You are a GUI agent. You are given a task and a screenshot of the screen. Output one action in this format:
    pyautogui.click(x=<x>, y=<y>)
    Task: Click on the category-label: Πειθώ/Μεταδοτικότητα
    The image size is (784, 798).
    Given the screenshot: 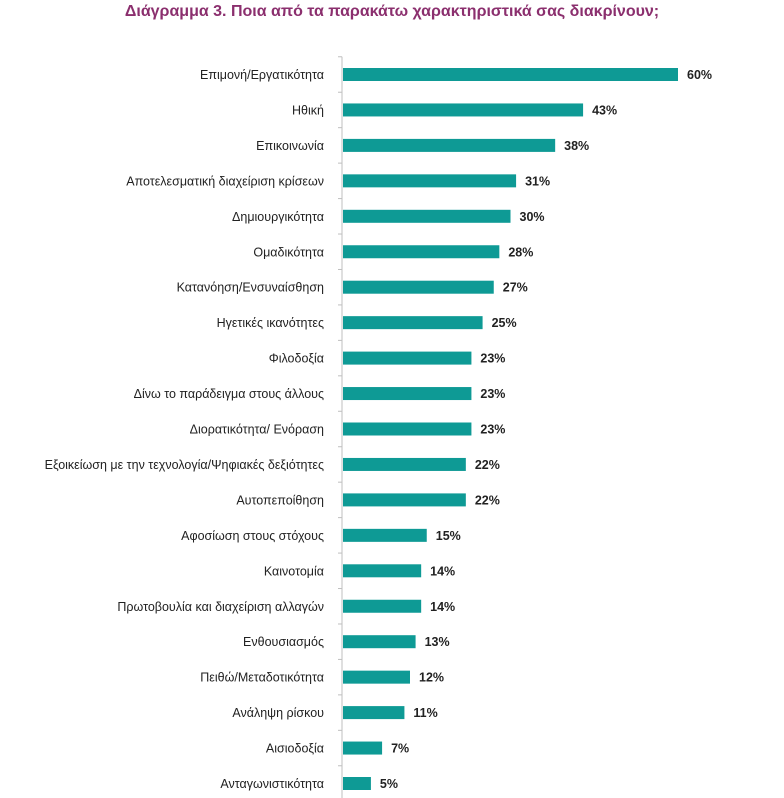 What is the action you would take?
    pyautogui.click(x=262, y=678)
    